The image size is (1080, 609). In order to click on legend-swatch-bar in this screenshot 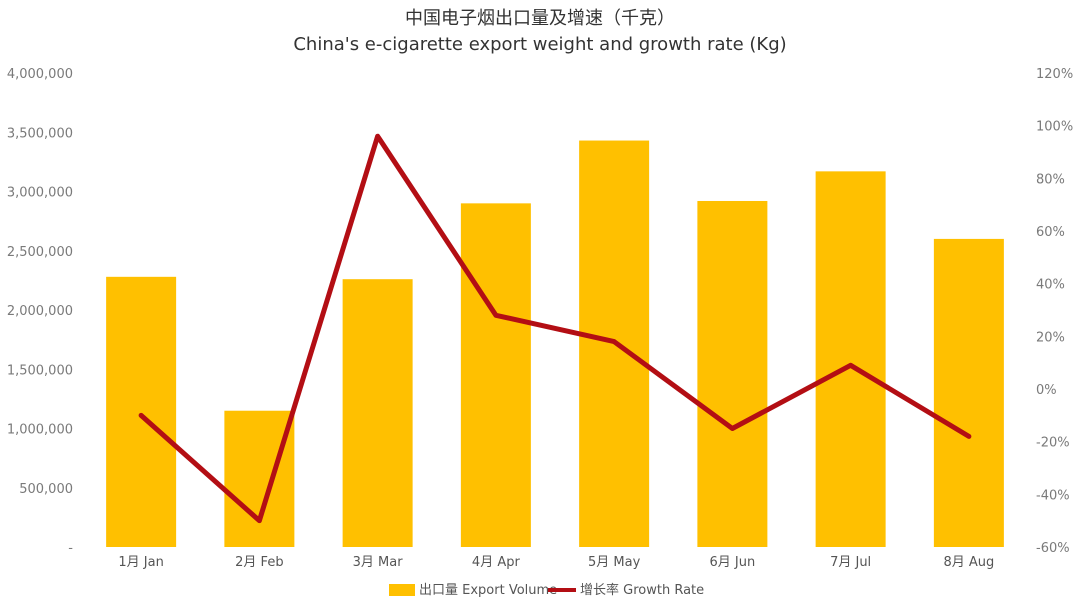, I will do `click(402, 590)`.